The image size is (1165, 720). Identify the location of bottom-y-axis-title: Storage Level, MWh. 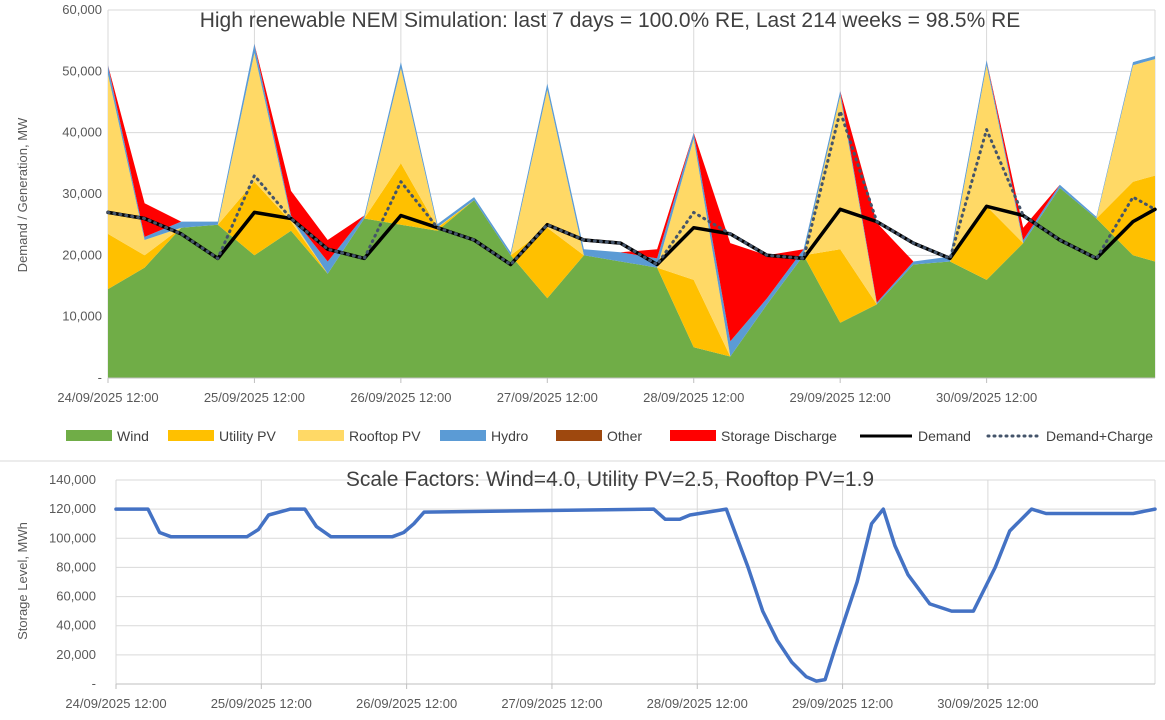
(22, 581).